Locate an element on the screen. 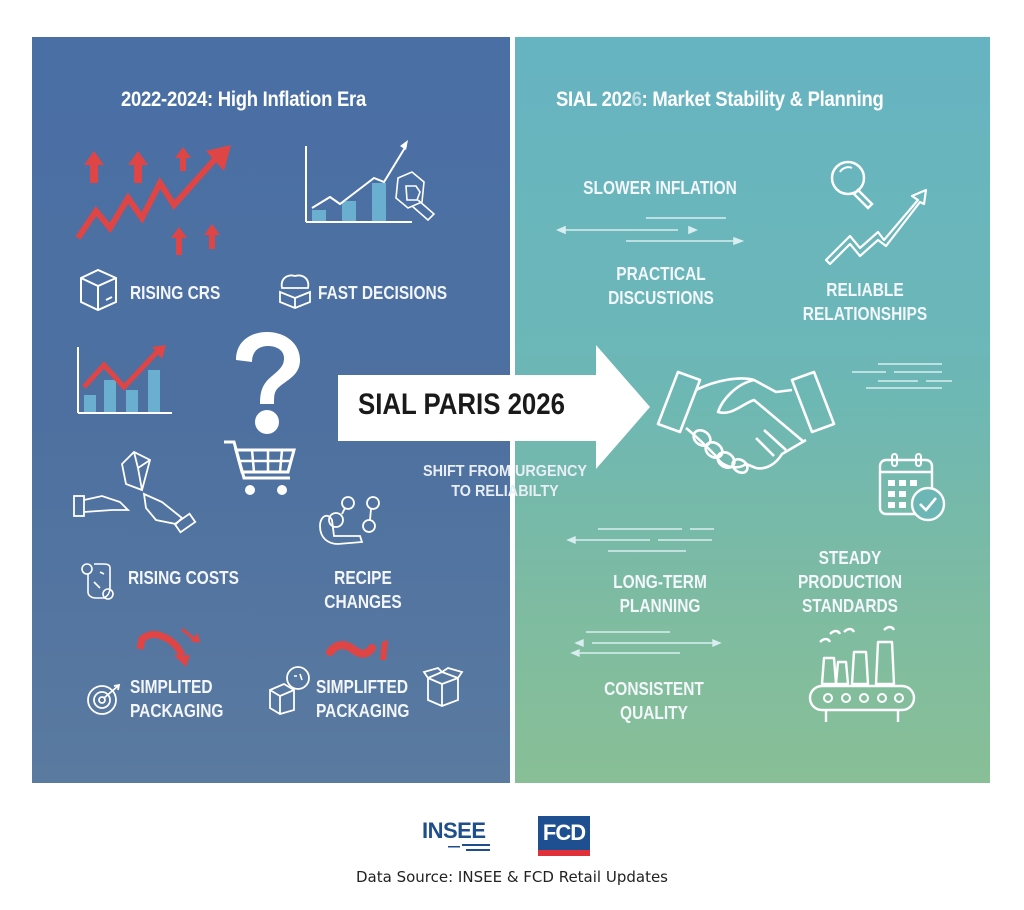 This screenshot has width=1024, height=910. right-panel-title: SIAL 2026: Market Stability & Planning is located at coordinates (720, 100).